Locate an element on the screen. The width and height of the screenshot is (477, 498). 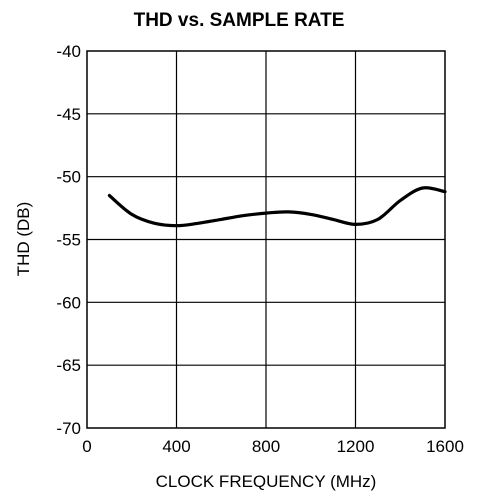
y-tick-label: -70 is located at coordinates (68, 428).